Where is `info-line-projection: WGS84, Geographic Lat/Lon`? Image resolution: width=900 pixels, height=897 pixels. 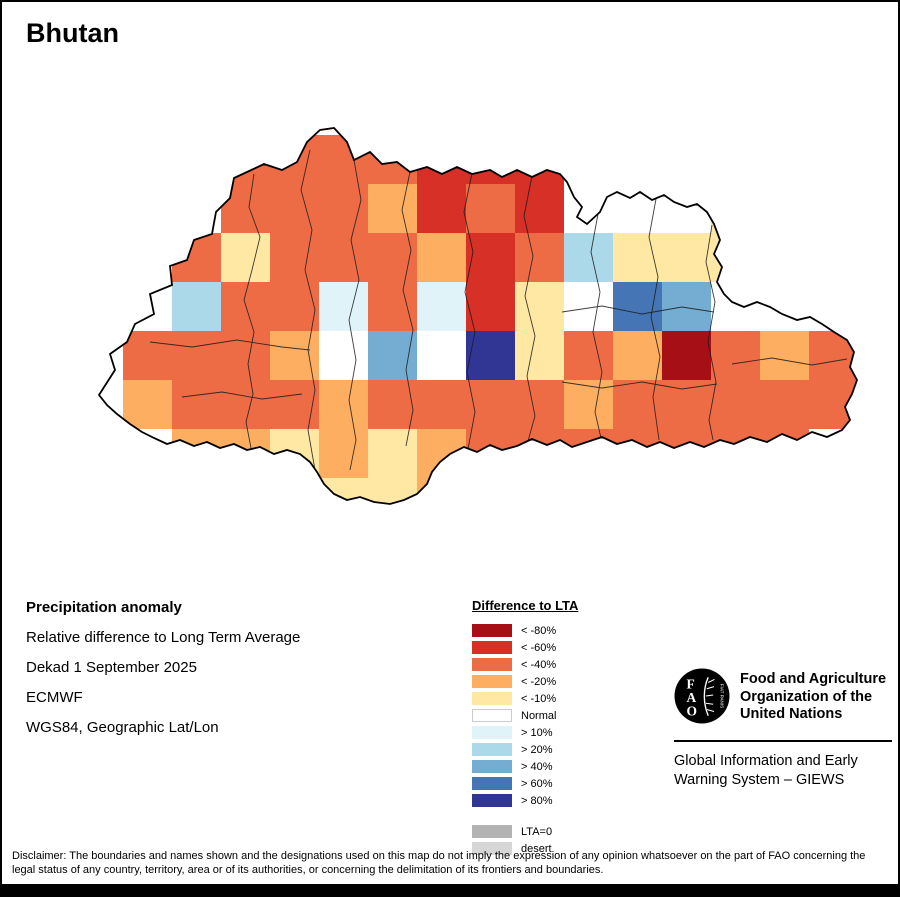 info-line-projection: WGS84, Geographic Lat/Lon is located at coordinates (122, 727).